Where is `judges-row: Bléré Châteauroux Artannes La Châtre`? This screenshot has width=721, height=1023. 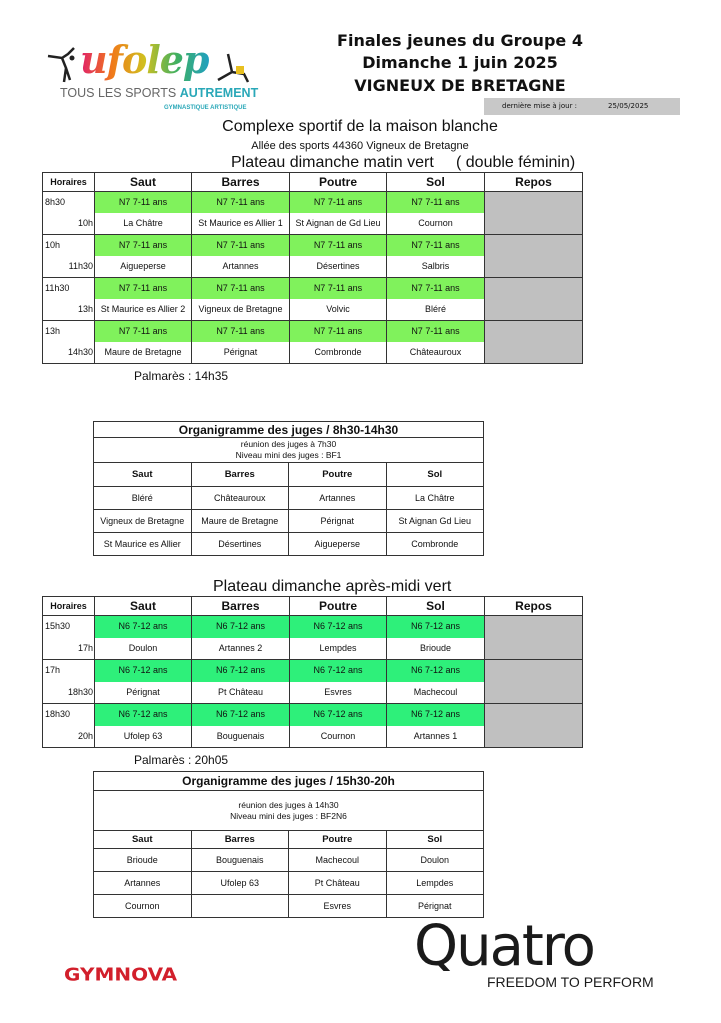 judges-row: Bléré Châteauroux Artannes La Châtre is located at coordinates (288, 498).